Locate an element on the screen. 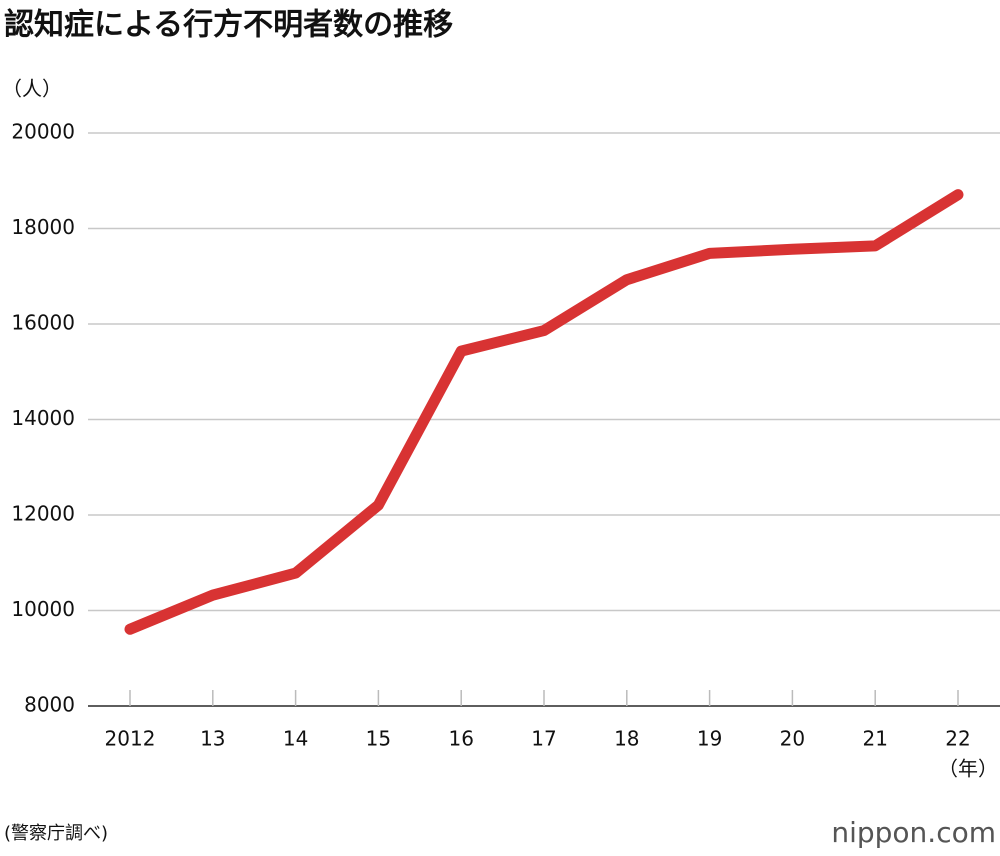 The width and height of the screenshot is (1000, 856). x-tick-label: 18 is located at coordinates (626, 739).